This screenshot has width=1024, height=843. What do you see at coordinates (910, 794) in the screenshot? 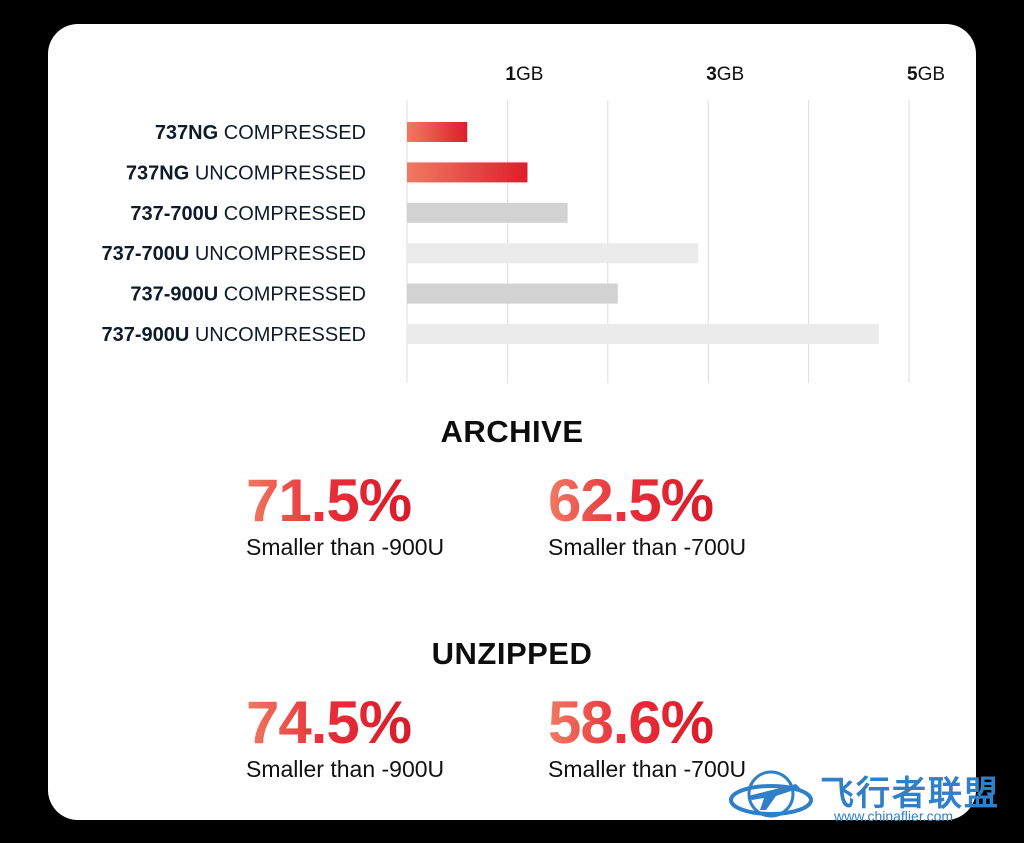
I see `watermark-title: 飞行者联盟` at bounding box center [910, 794].